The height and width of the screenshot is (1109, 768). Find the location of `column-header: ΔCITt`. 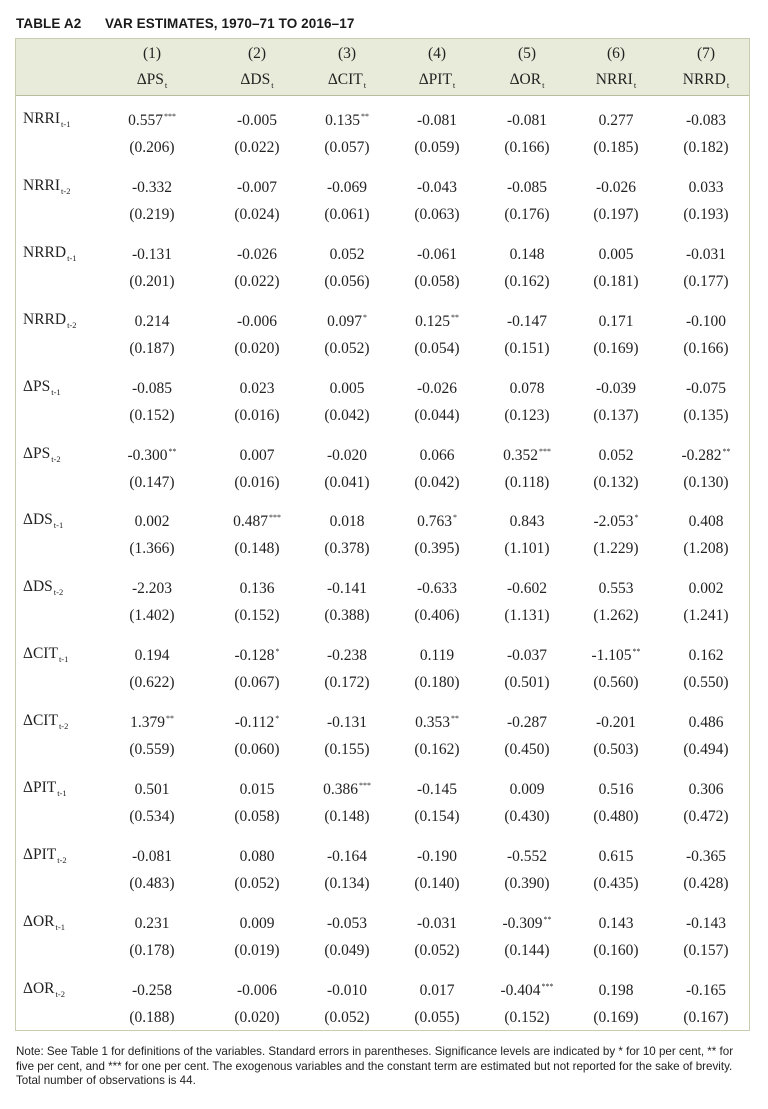

column-header: ΔCITt is located at coordinates (347, 80).